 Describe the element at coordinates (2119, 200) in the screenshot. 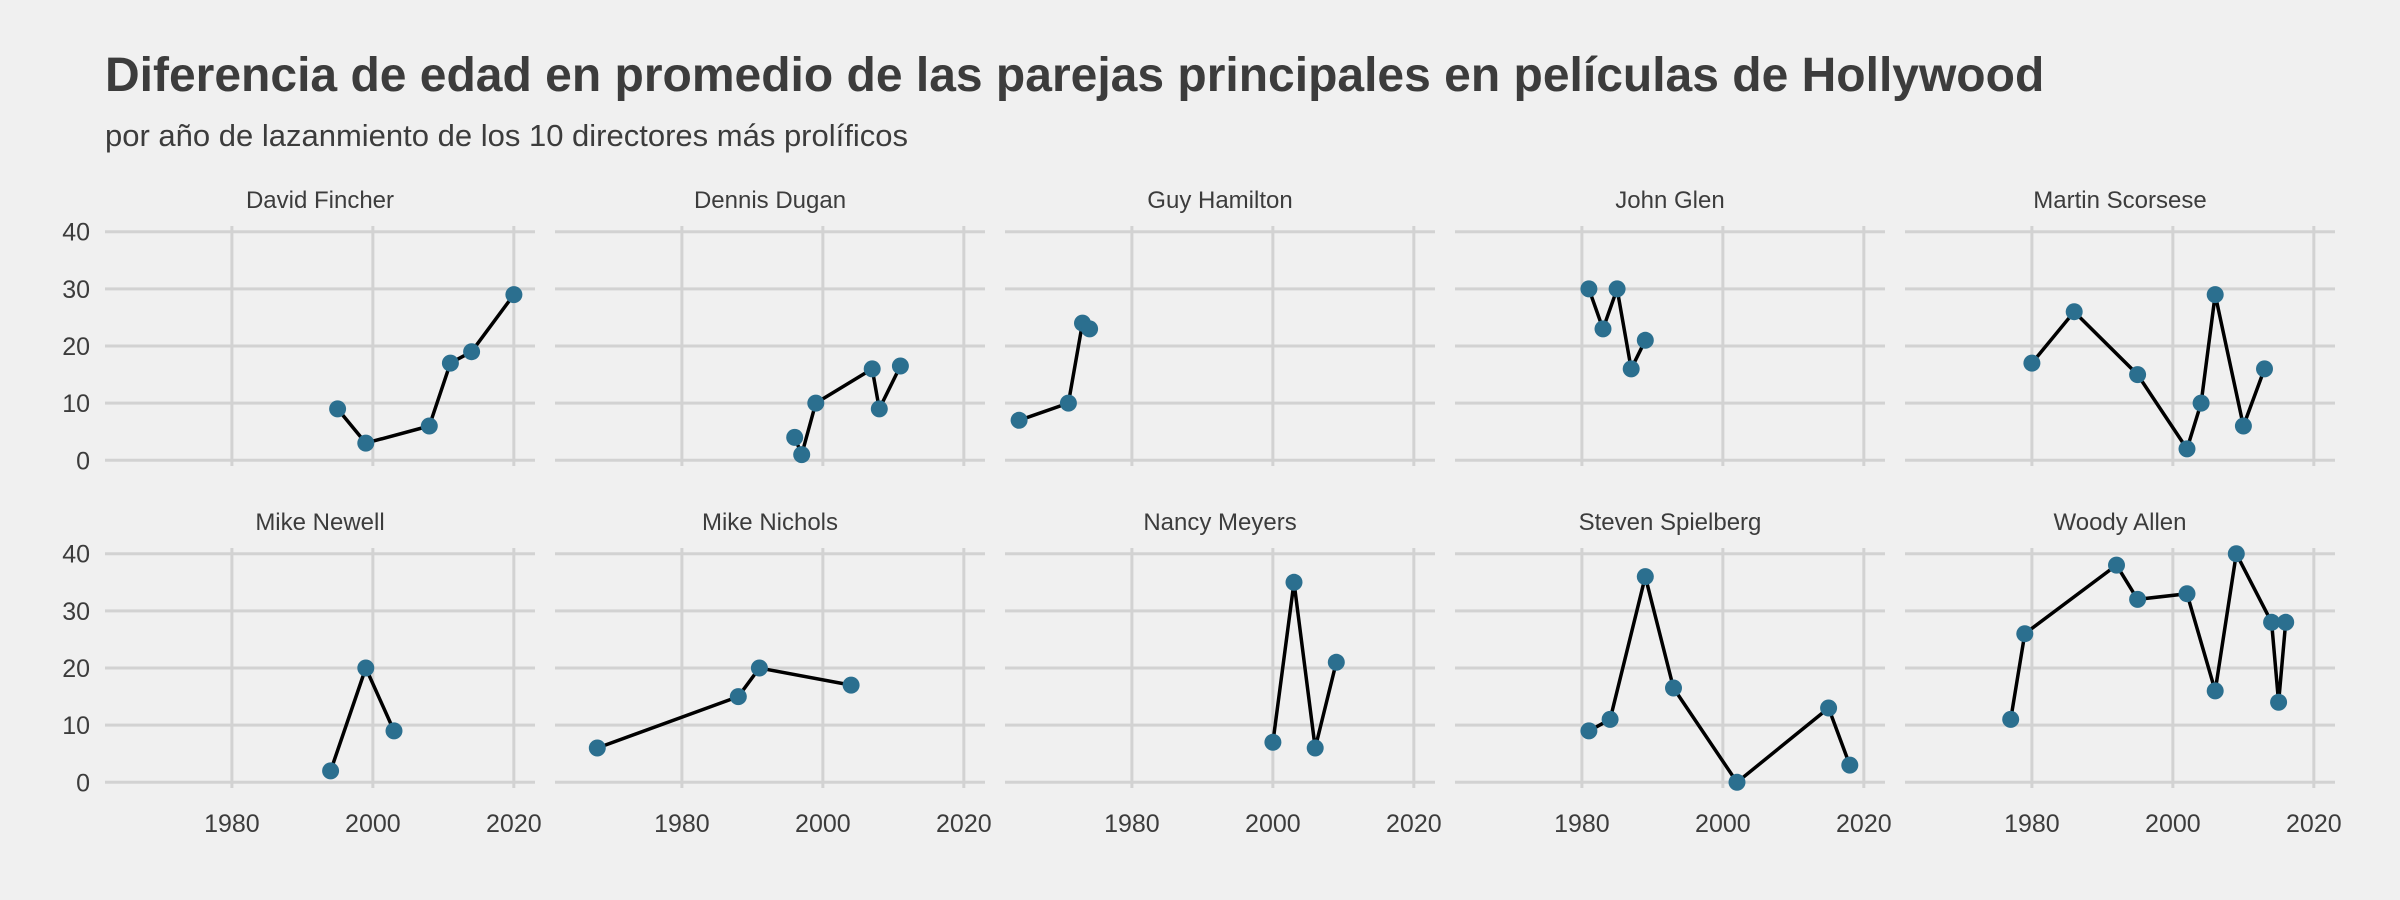

I see `facet-label: Martin Scorsese` at that location.